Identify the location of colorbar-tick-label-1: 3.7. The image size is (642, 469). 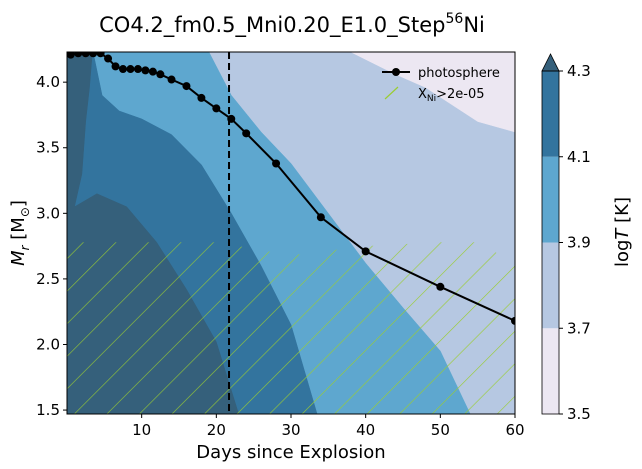
(579, 328).